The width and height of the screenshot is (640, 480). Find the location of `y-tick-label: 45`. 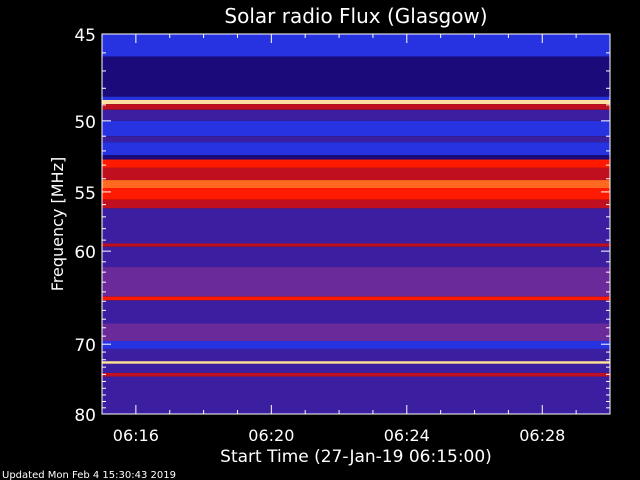

y-tick-label: 45 is located at coordinates (85, 36).